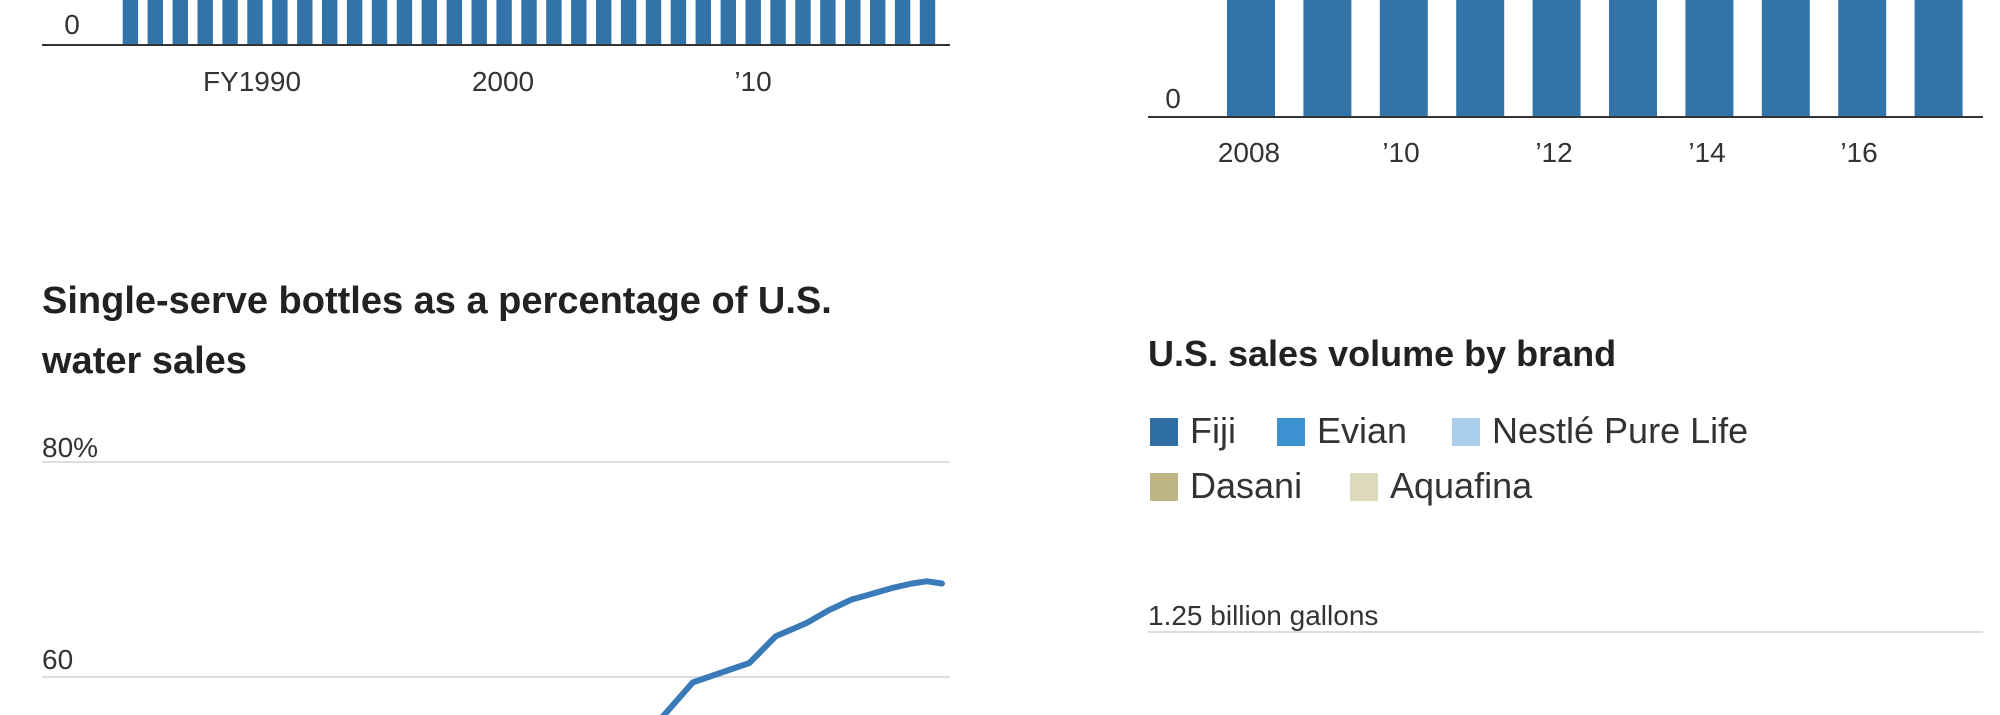 Image resolution: width=2000 pixels, height=715 pixels. I want to click on panel-3-y-tick-60: 60, so click(57, 659).